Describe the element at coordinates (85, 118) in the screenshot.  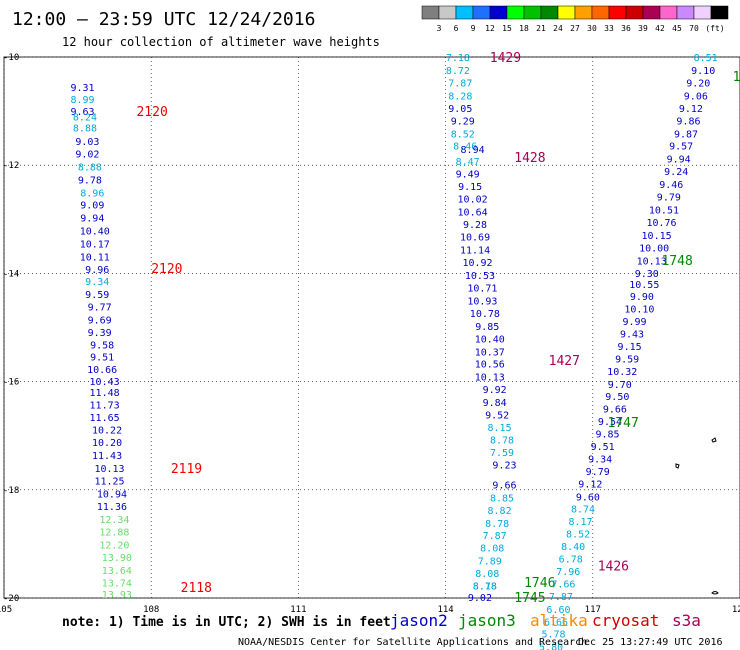
I see `wave-height-value: 8.24` at that location.